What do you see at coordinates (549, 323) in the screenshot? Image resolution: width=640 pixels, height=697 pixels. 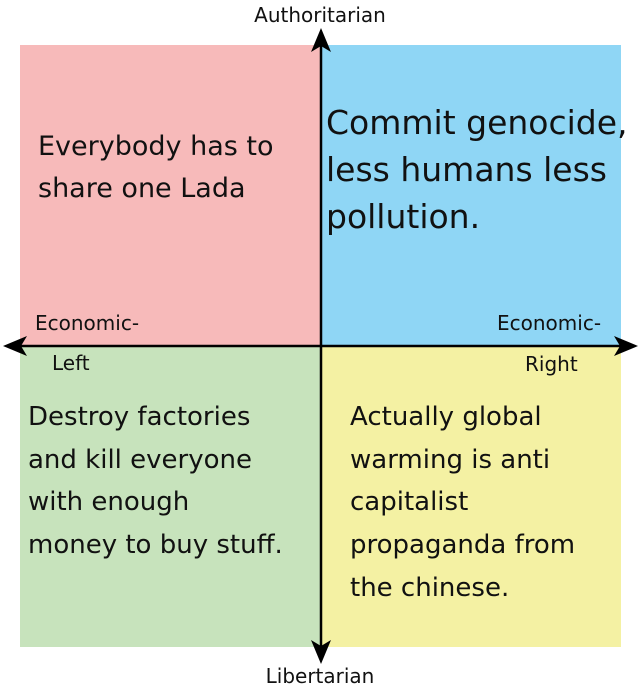 I see `axis-label-economic-right-line1: Economic-` at bounding box center [549, 323].